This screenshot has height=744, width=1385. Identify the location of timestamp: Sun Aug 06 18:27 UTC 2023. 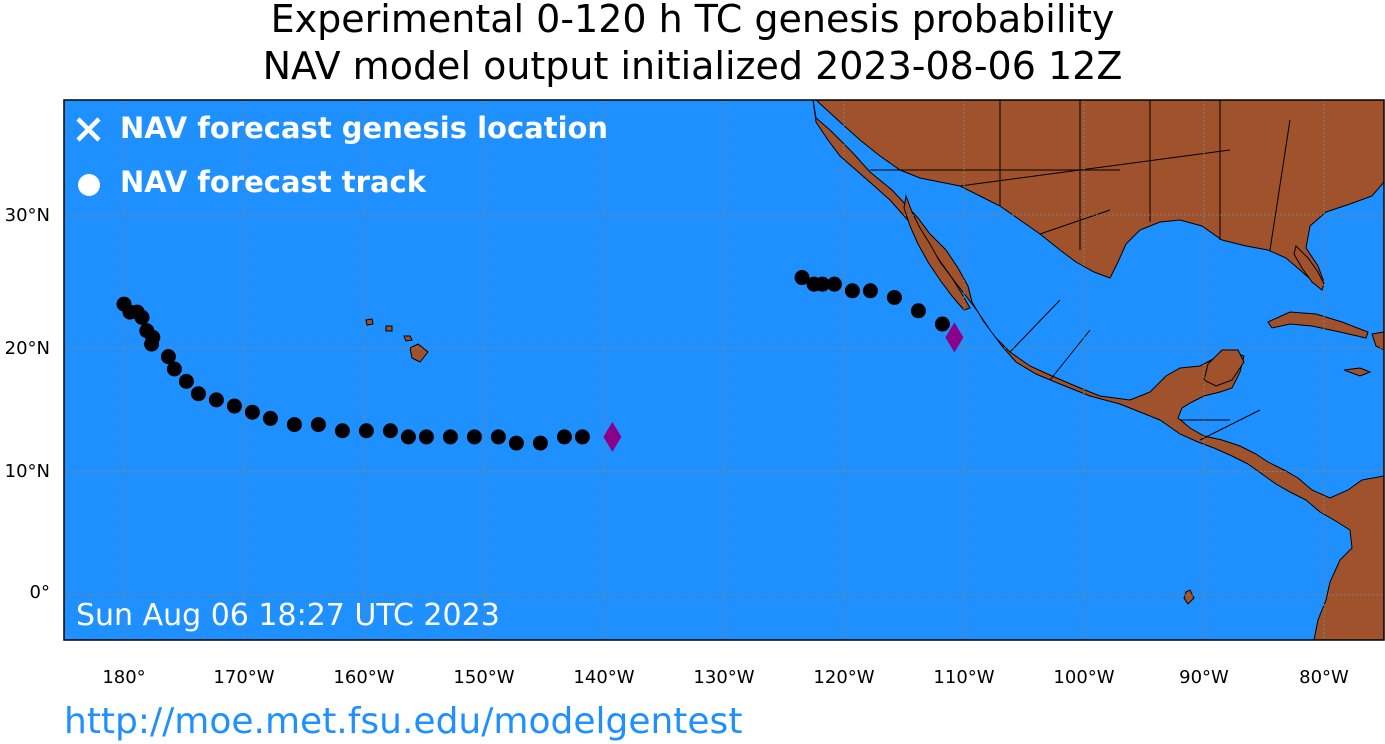
(288, 615).